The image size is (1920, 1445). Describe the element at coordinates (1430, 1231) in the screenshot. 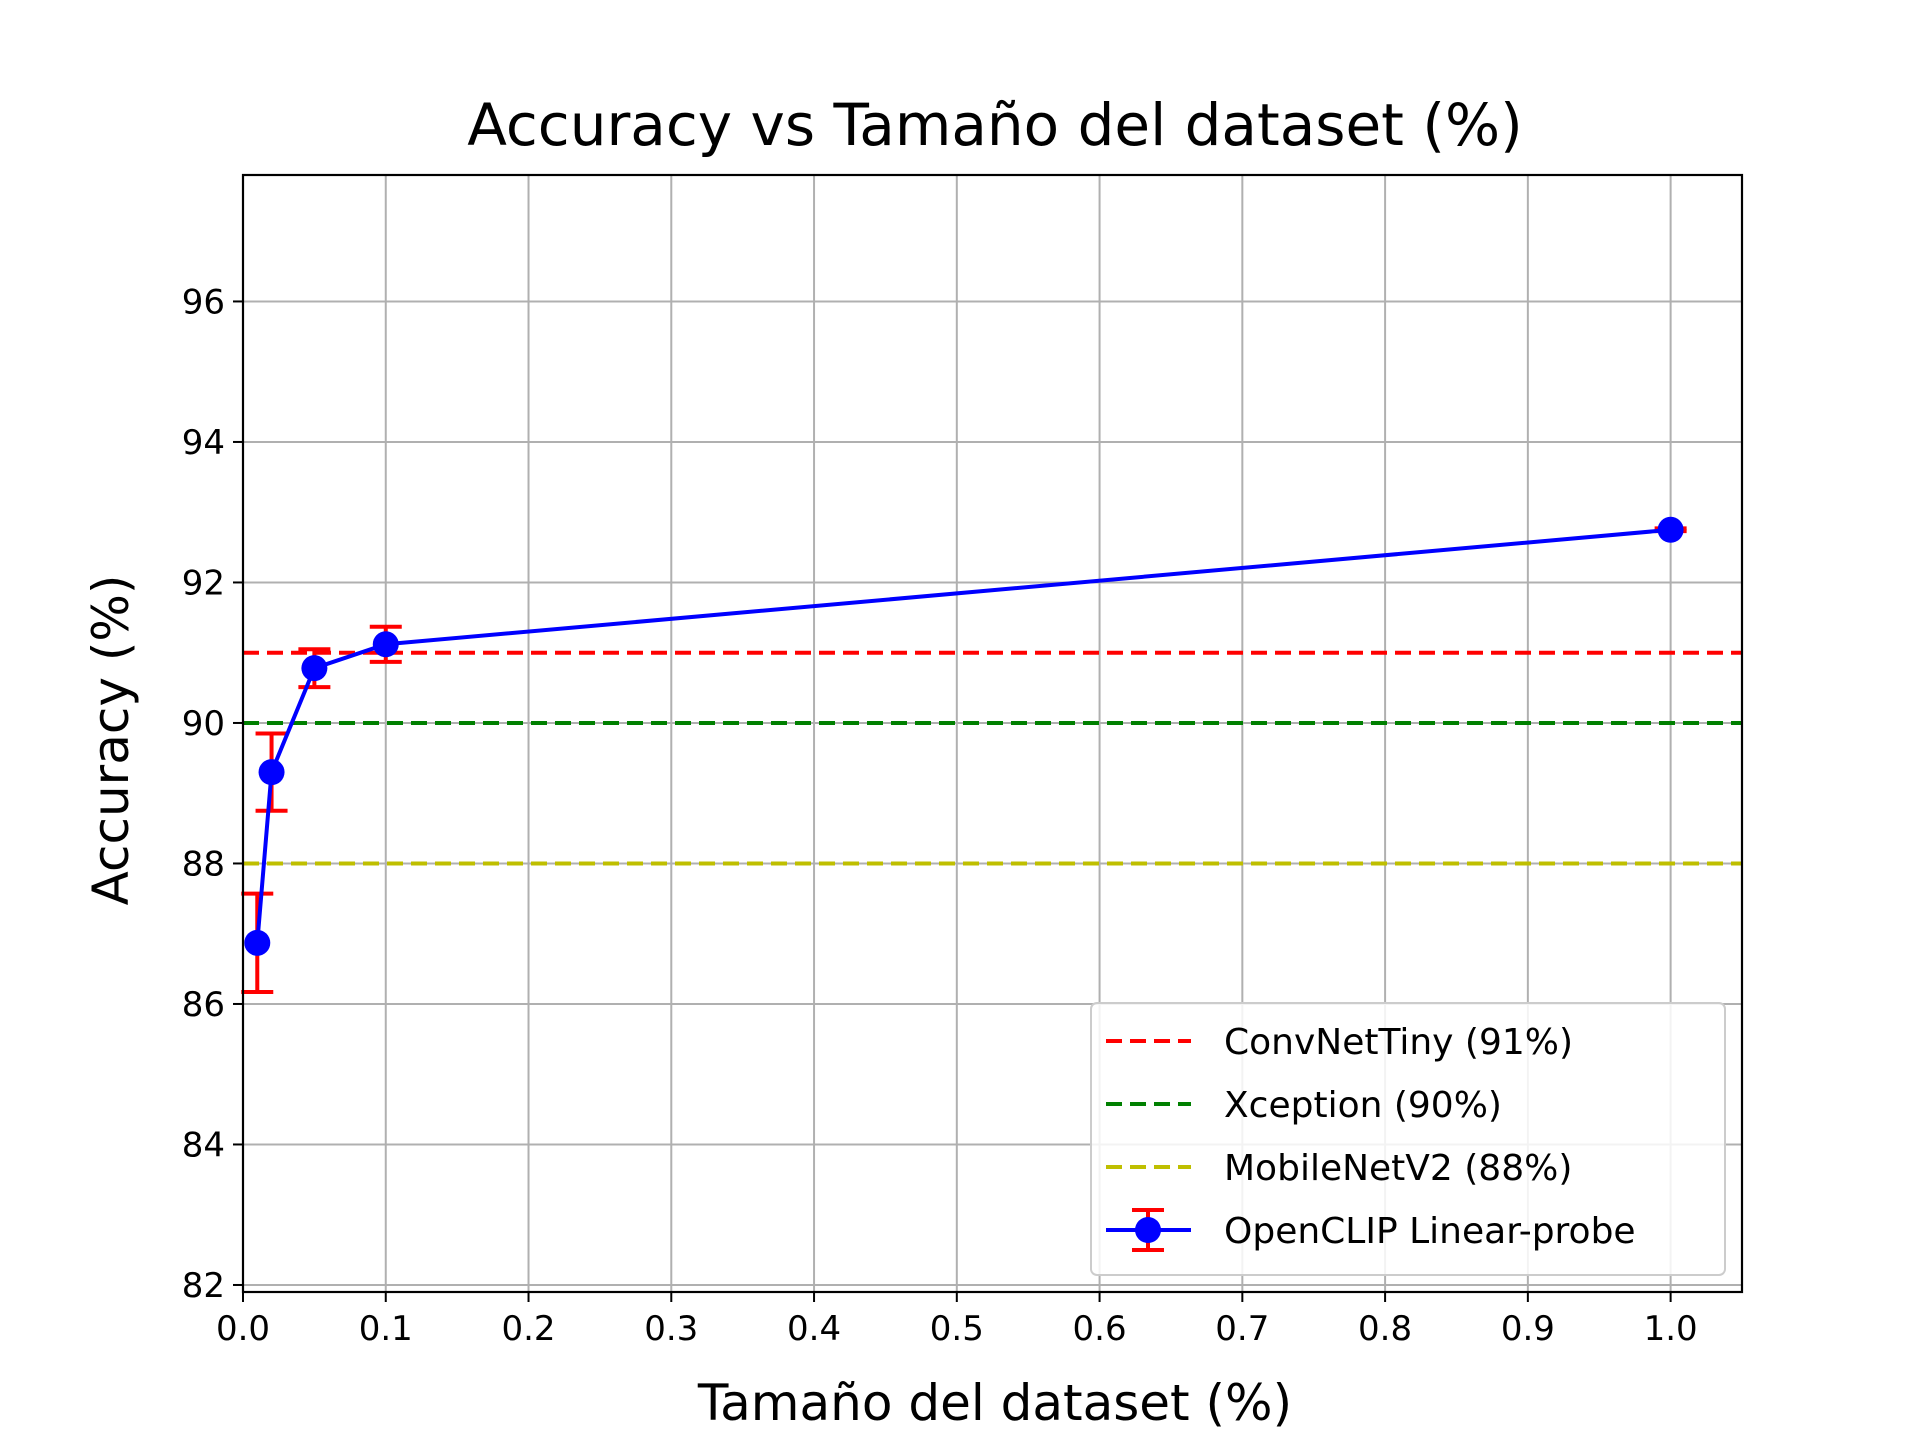

I see `legend-label: OpenCLIP Linear-probe` at that location.